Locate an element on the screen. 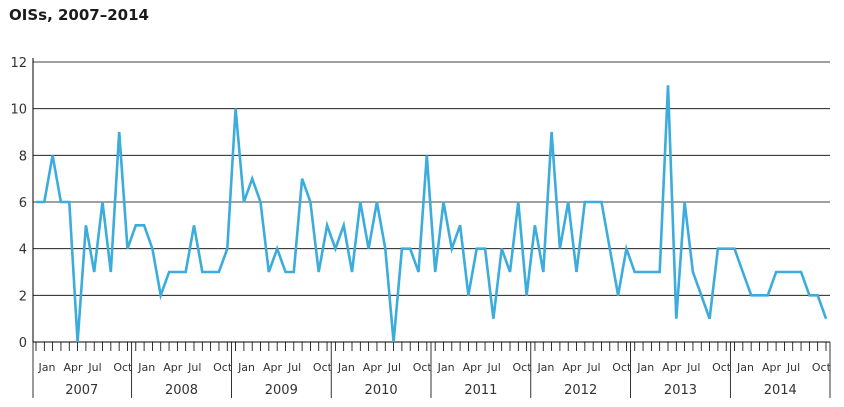 Image resolution: width=844 pixels, height=407 pixels. year-label-2013: 2013 is located at coordinates (680, 390).